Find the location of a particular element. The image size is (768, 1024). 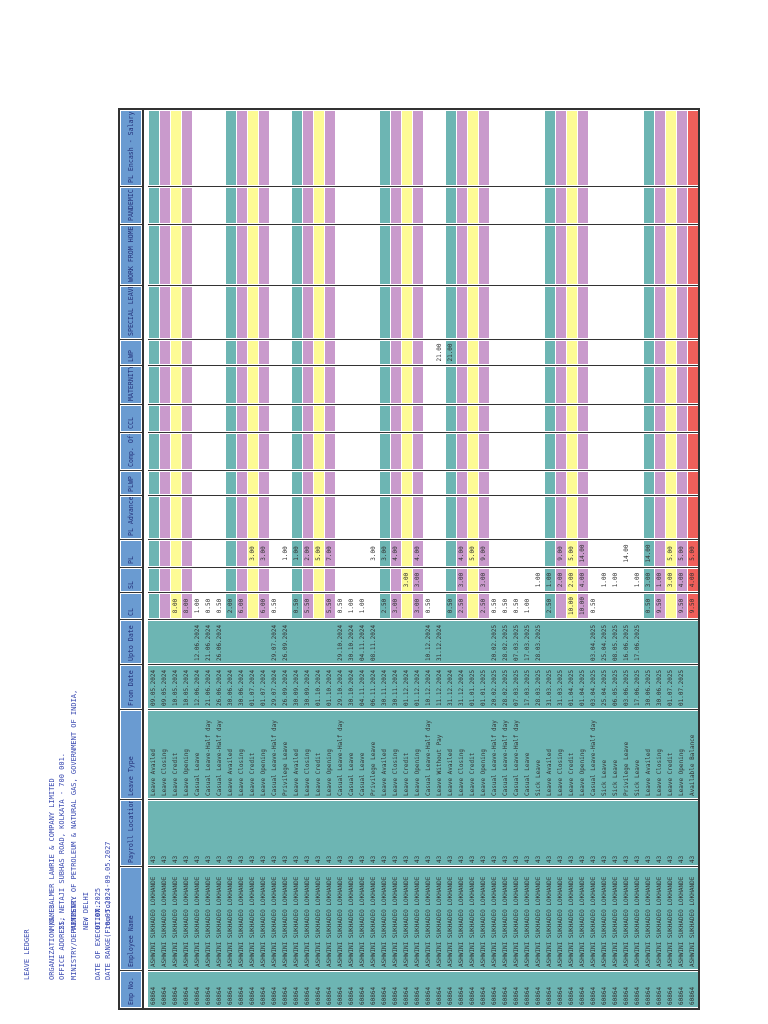

column-header-sl: SL is located at coordinates (131, 579).